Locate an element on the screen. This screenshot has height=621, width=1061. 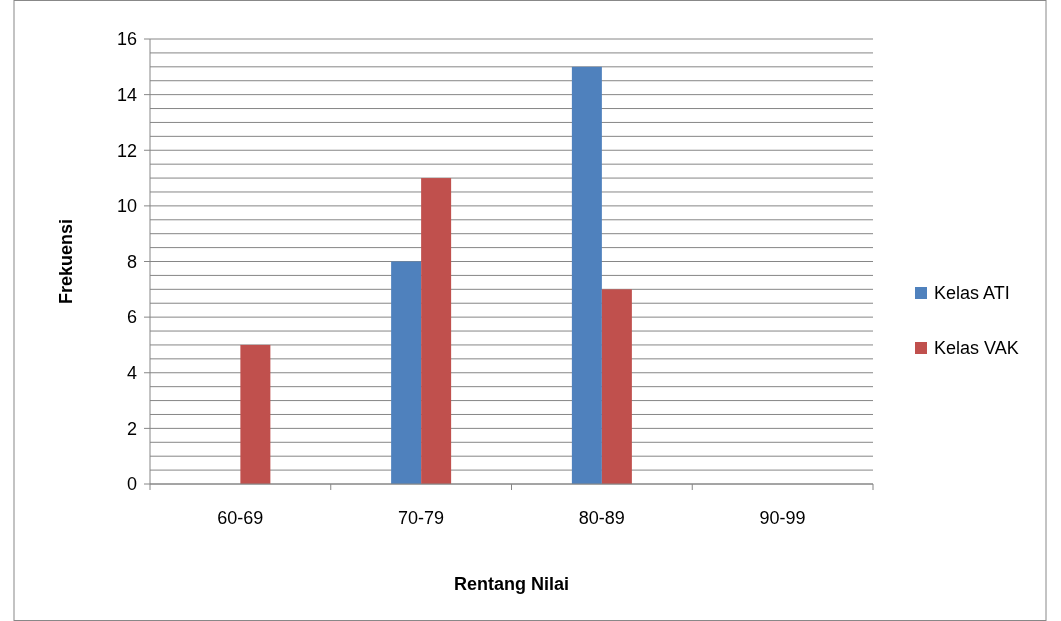
y-tick-label: 6 is located at coordinates (131, 317).